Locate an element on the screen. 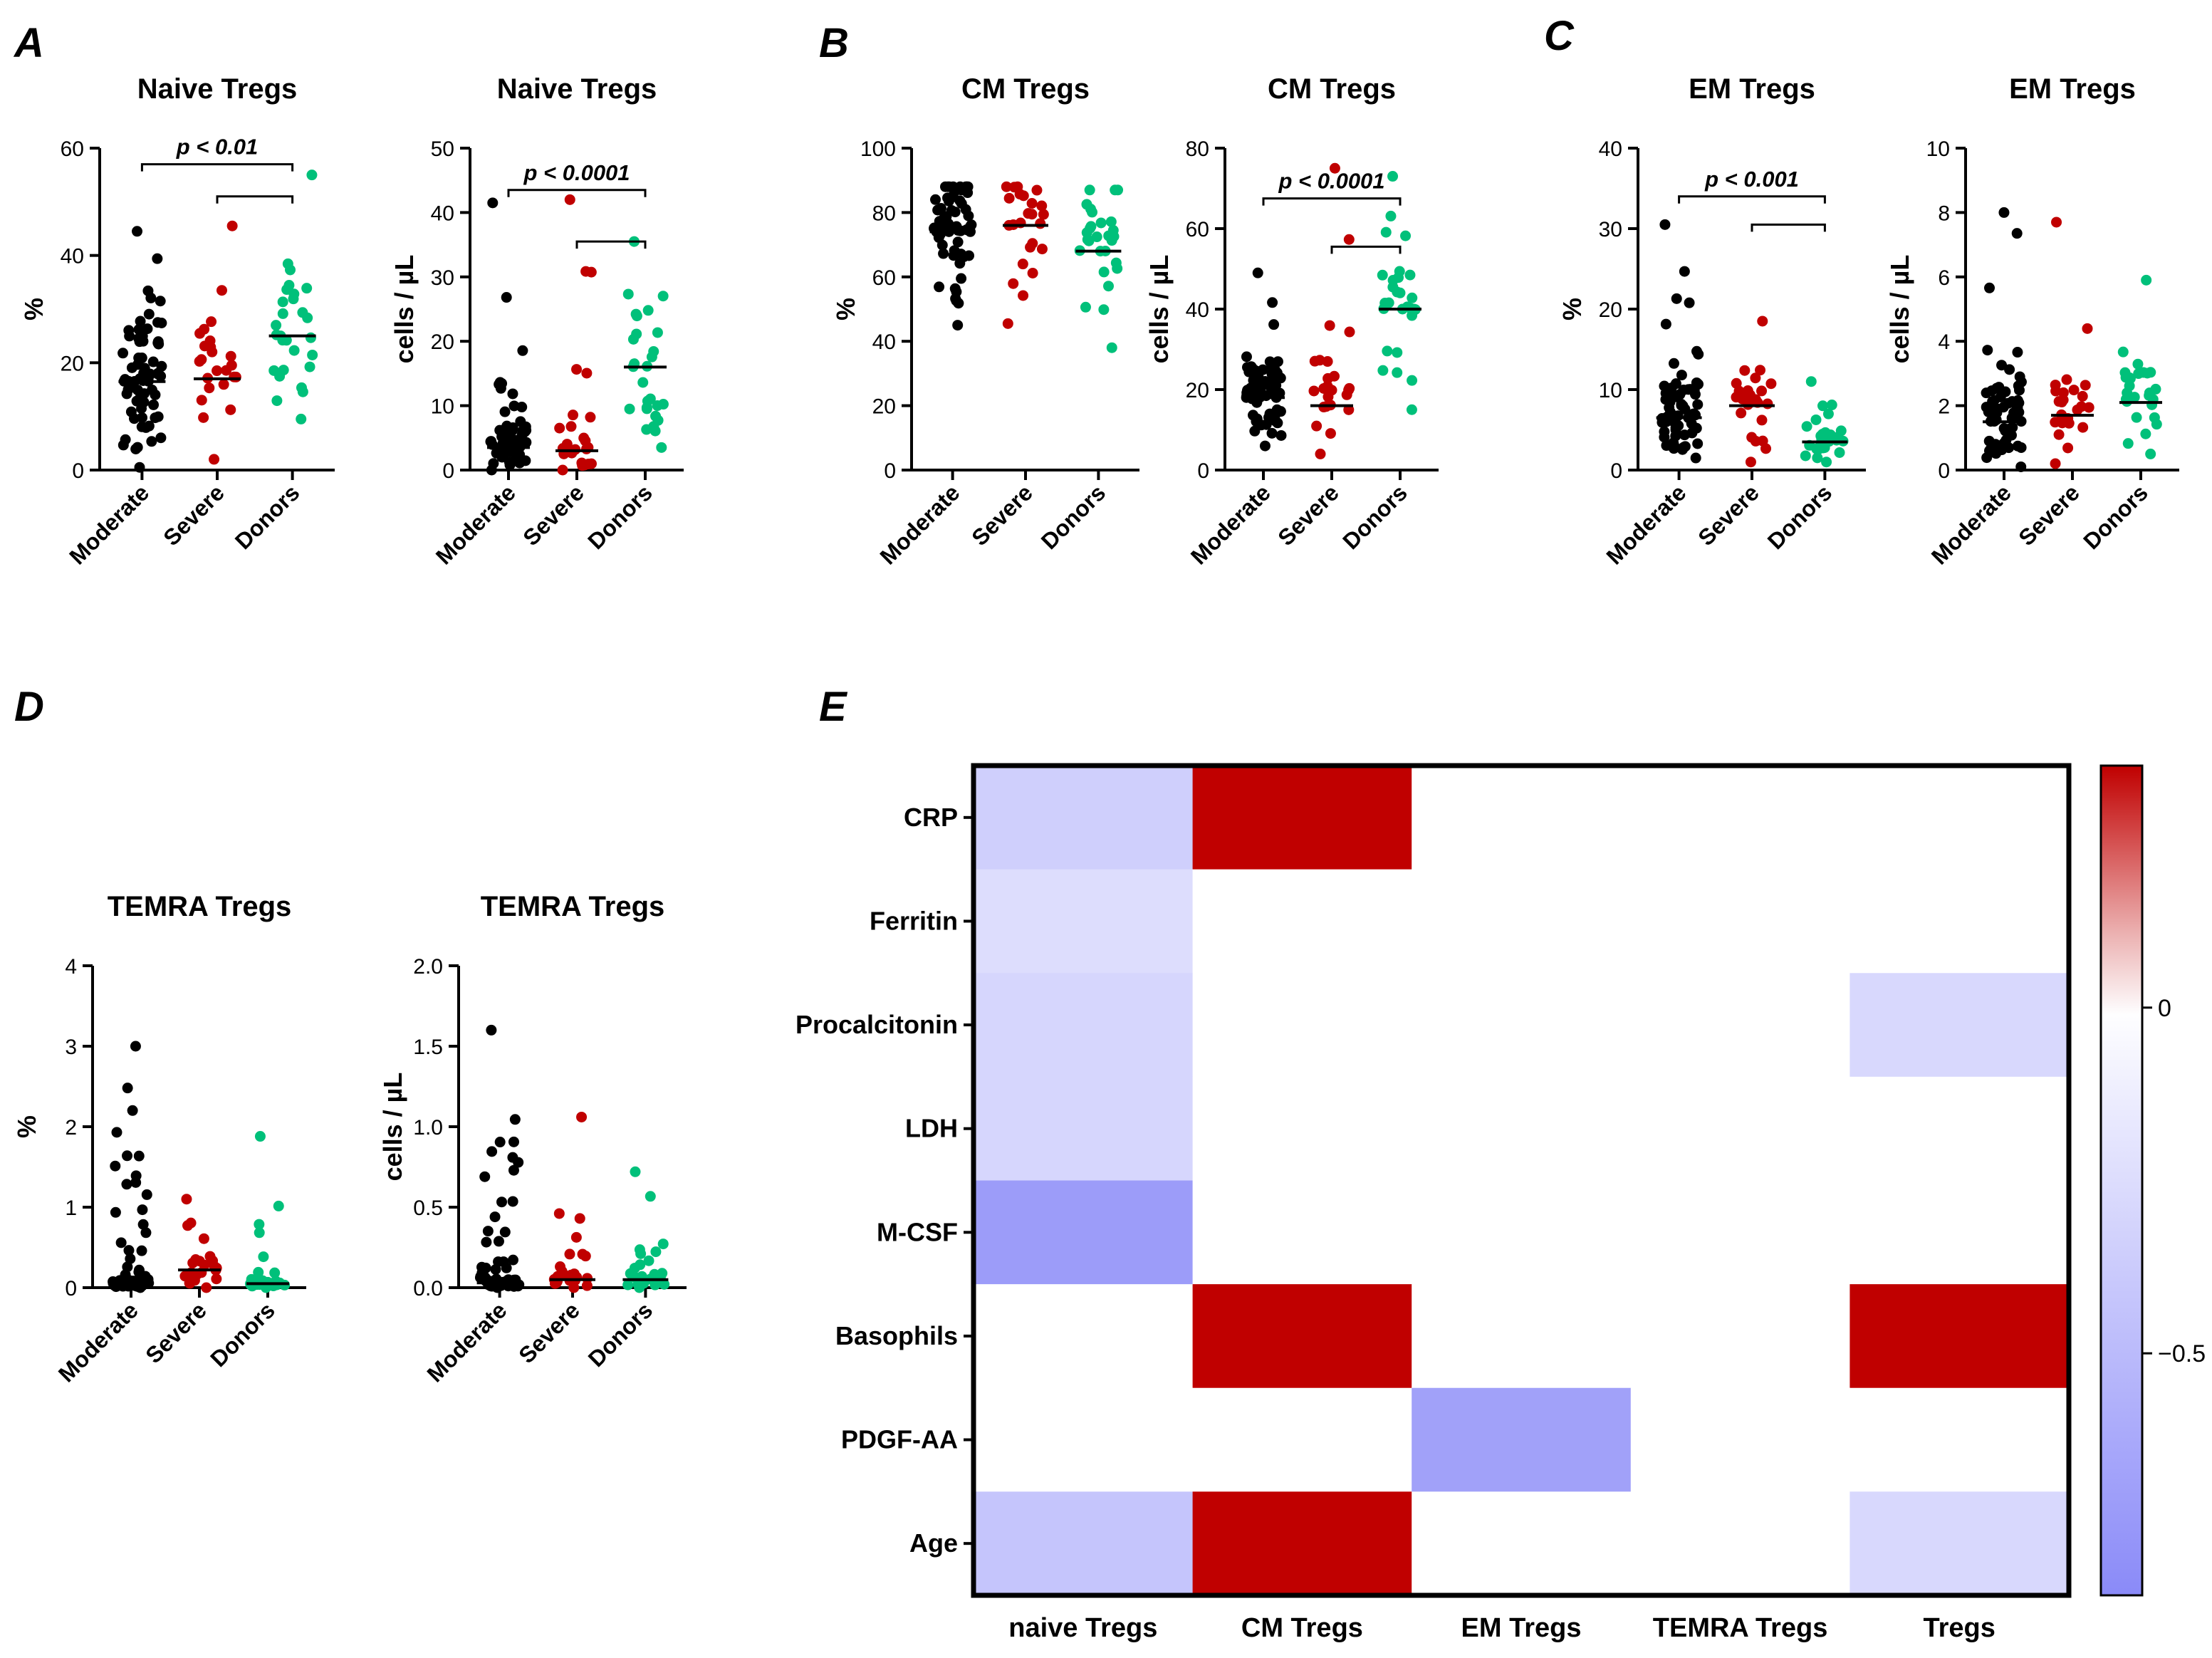 Image resolution: width=2212 pixels, height=1658 pixels. y-tick-label: 60 is located at coordinates (884, 278).